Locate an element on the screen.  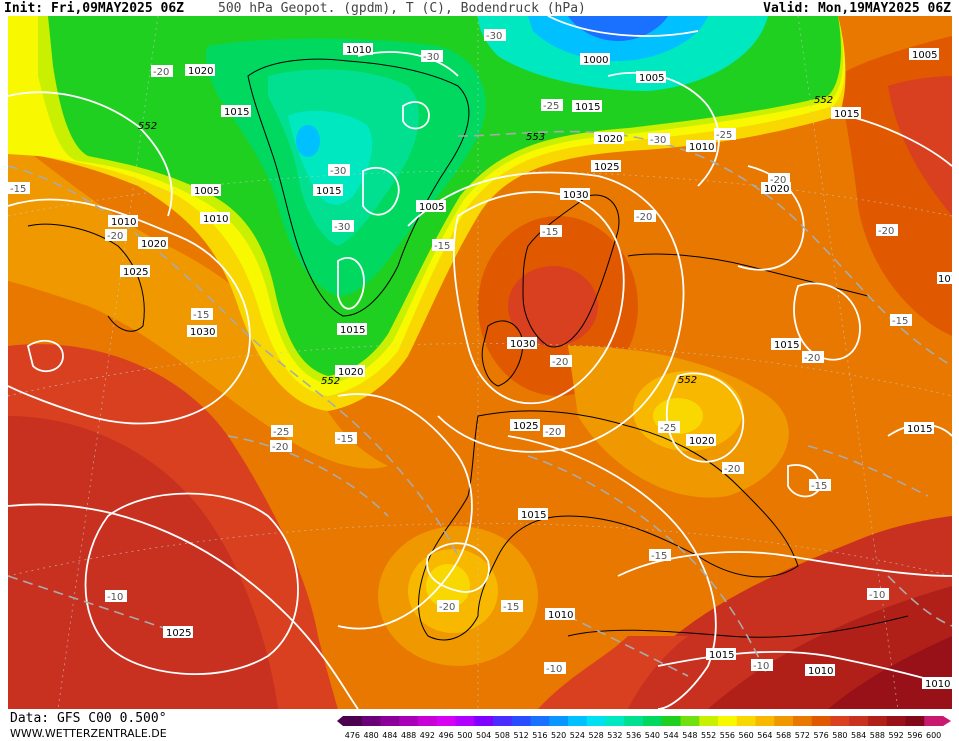
legend-tick-label: 536 is located at coordinates (633, 735).